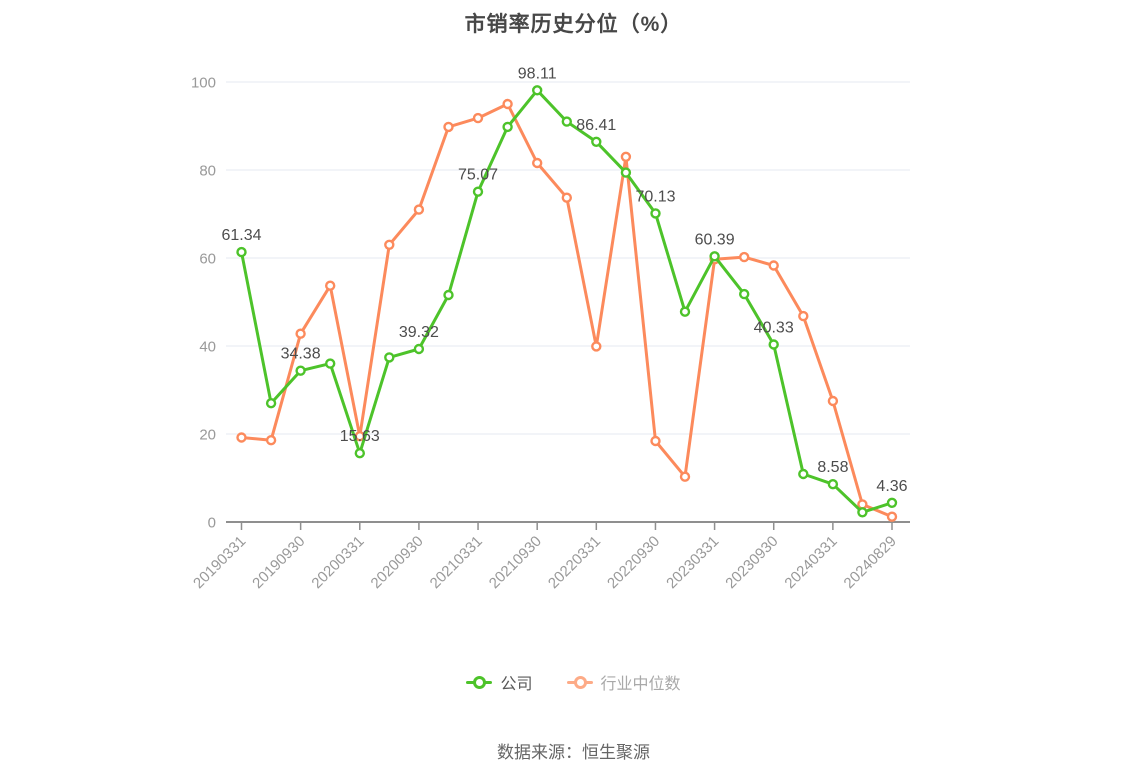 This screenshot has height=776, width=1147. I want to click on data-point-label: 75.07, so click(478, 175).